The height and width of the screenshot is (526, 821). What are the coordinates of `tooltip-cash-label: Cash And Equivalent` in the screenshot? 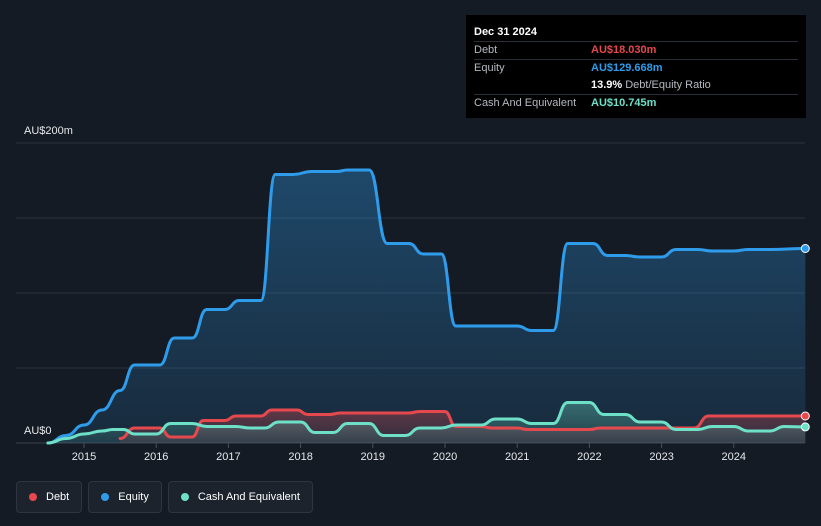 It's located at (525, 103).